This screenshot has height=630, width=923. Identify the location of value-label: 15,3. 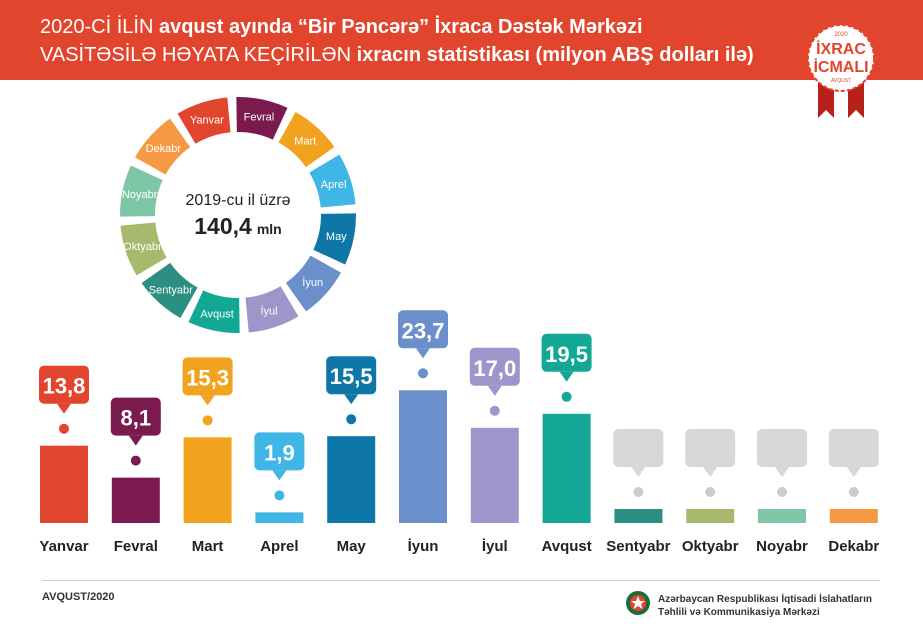
(207, 377).